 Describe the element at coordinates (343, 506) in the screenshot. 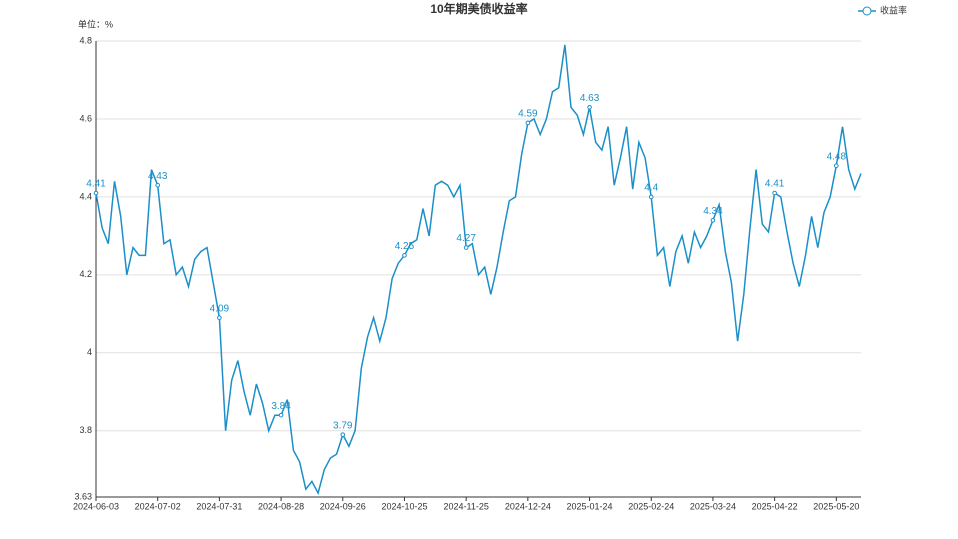

I see `x-tick-label: 2024-09-26` at that location.